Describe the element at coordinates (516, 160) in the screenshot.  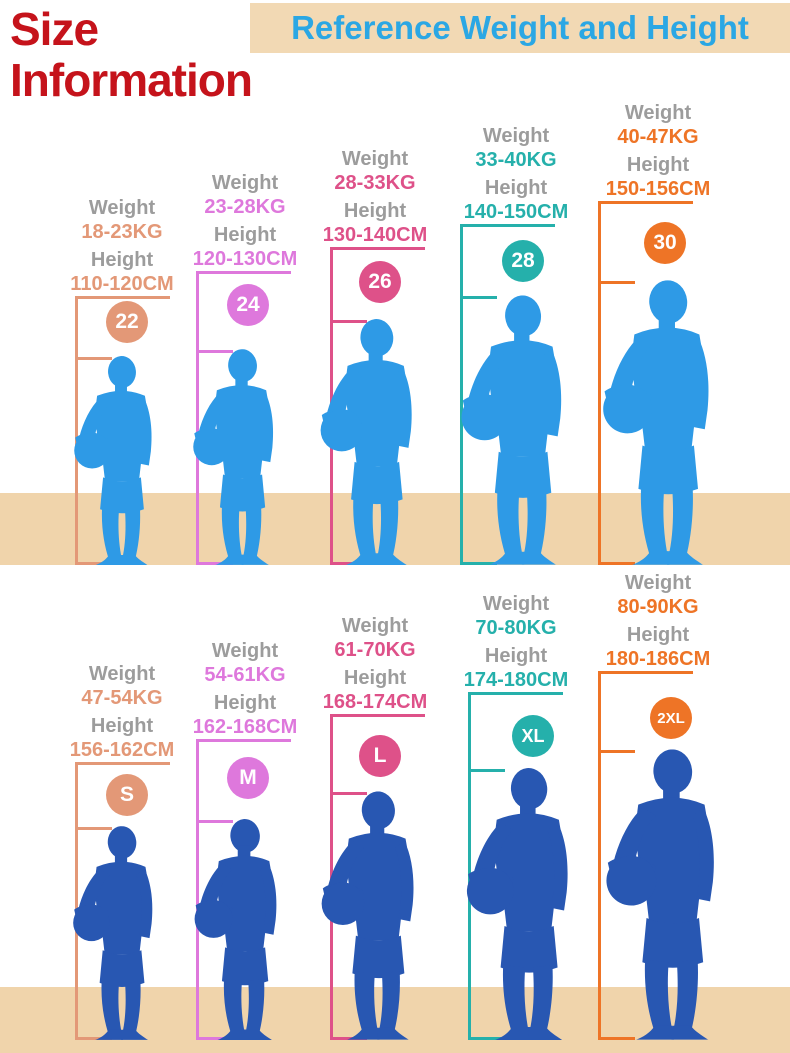
I see `weight-value: 33-40KG` at that location.